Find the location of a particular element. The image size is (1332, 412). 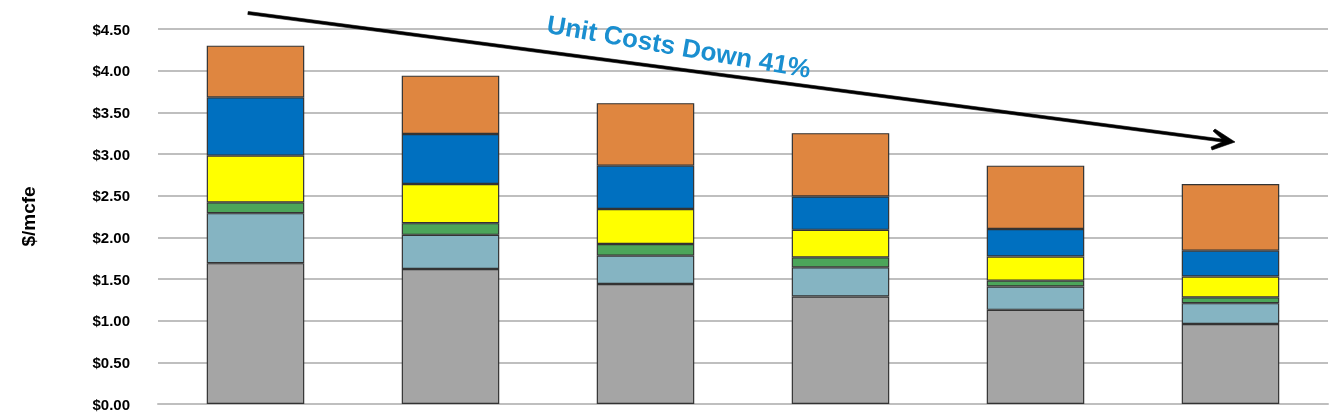

y-tick-label: $4.00 is located at coordinates (111, 71).